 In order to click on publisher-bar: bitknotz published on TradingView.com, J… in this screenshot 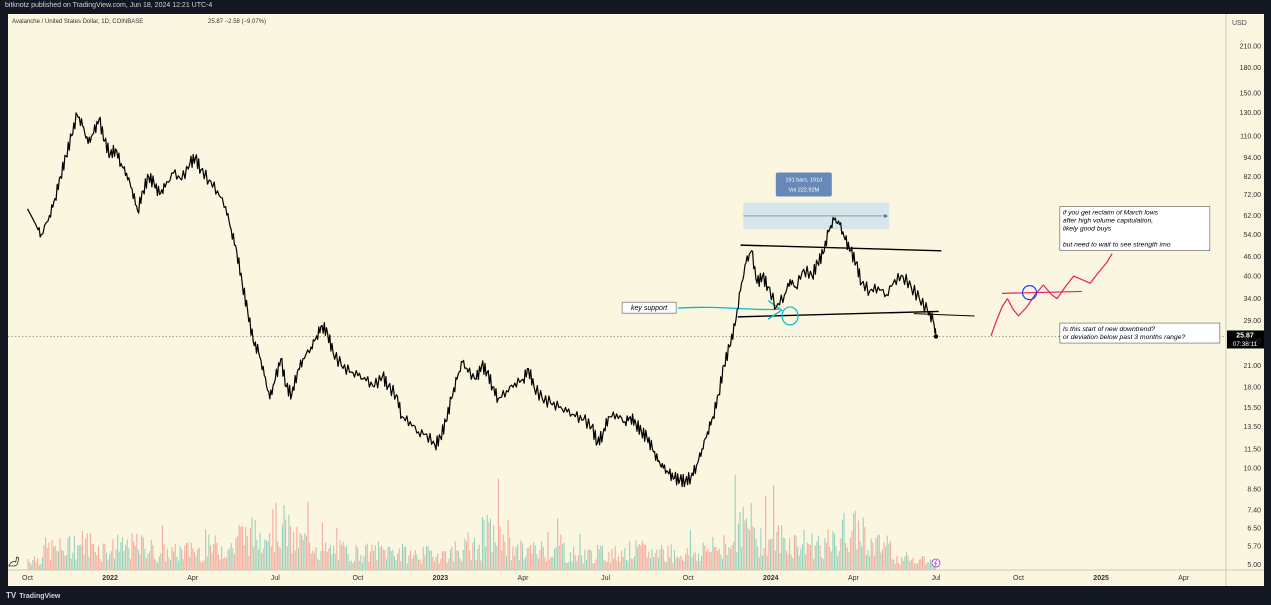, I will do `click(635, 7)`.